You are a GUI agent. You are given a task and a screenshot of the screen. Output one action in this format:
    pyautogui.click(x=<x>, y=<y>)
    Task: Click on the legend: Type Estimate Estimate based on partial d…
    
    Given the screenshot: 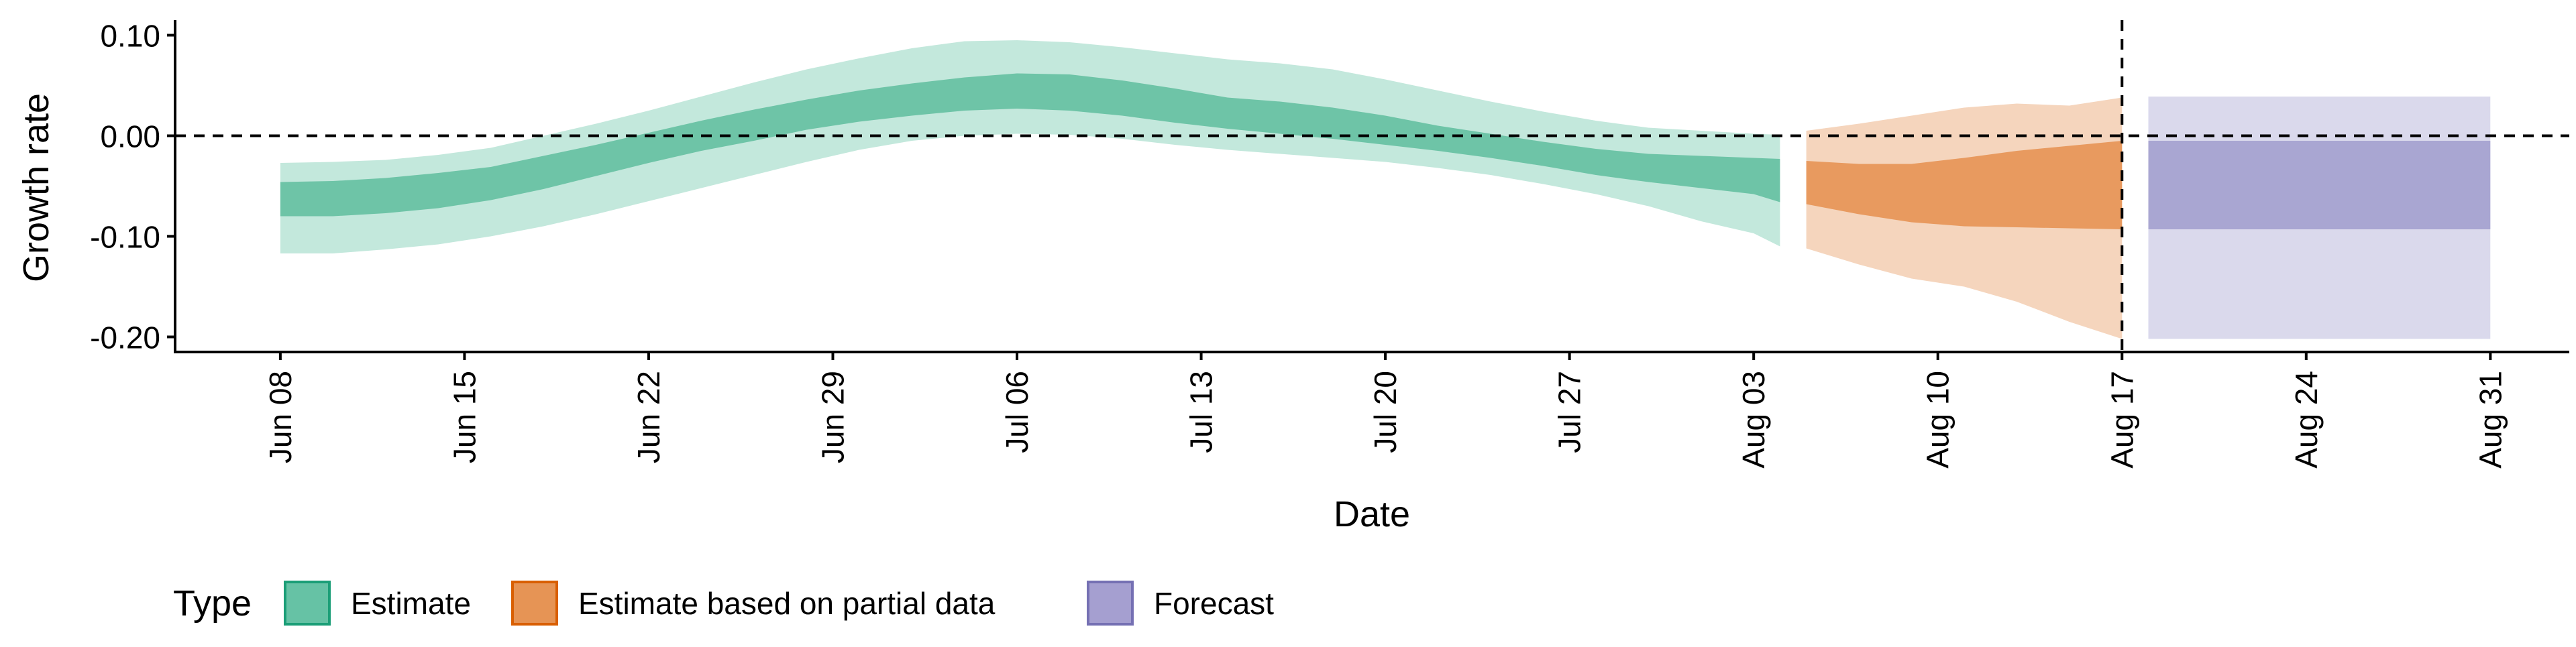 What is the action you would take?
    pyautogui.click(x=723, y=603)
    